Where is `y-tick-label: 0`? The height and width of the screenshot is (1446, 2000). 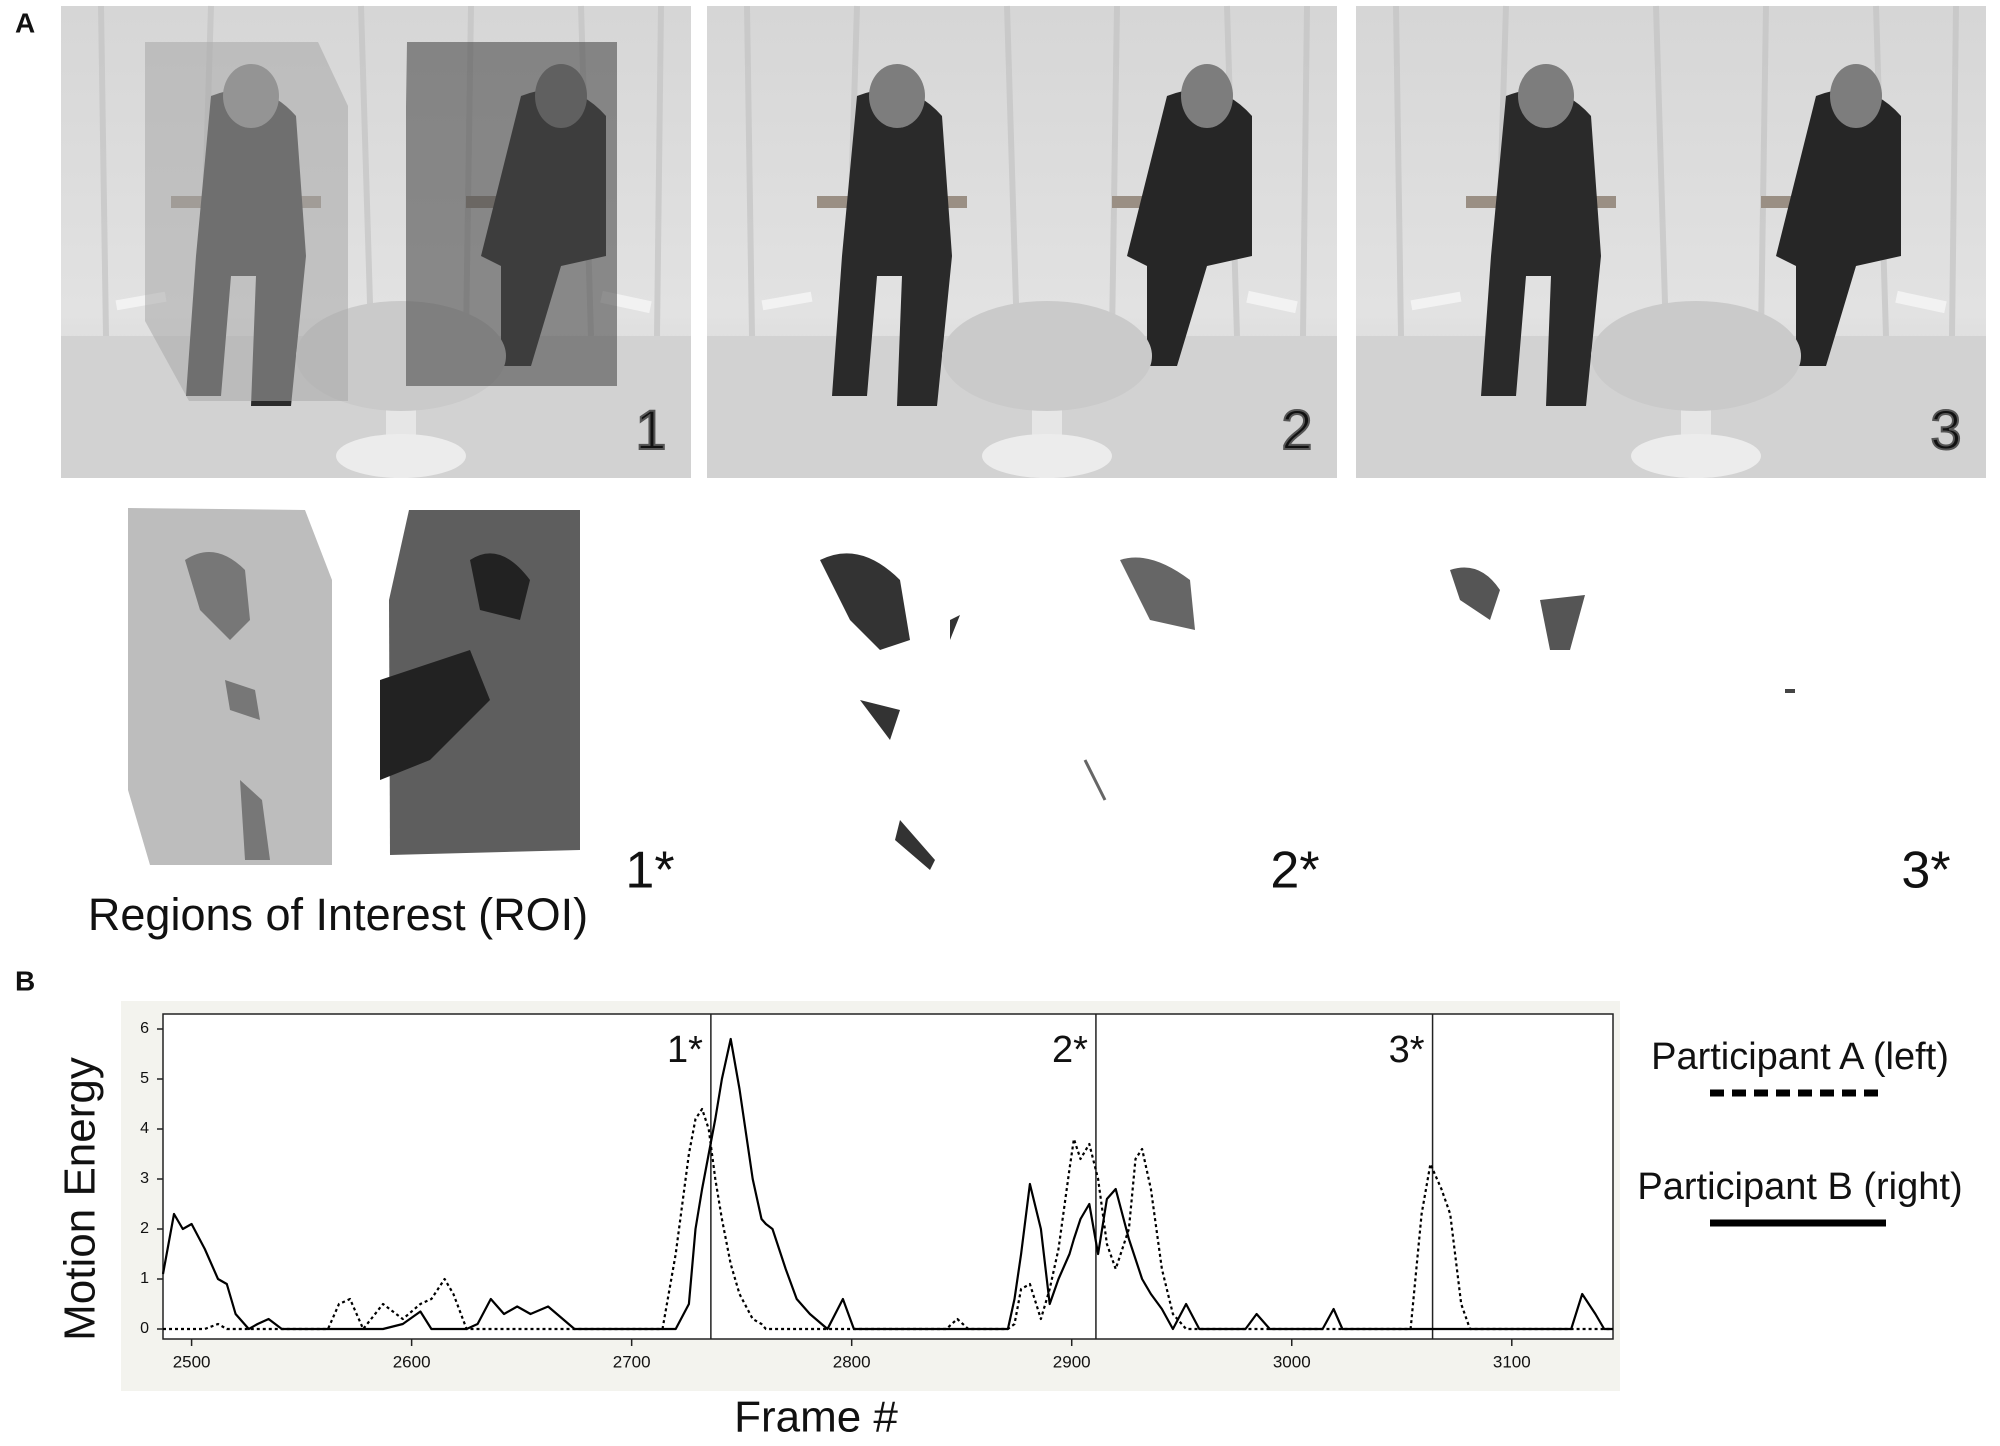 y-tick-label: 0 is located at coordinates (144, 1328).